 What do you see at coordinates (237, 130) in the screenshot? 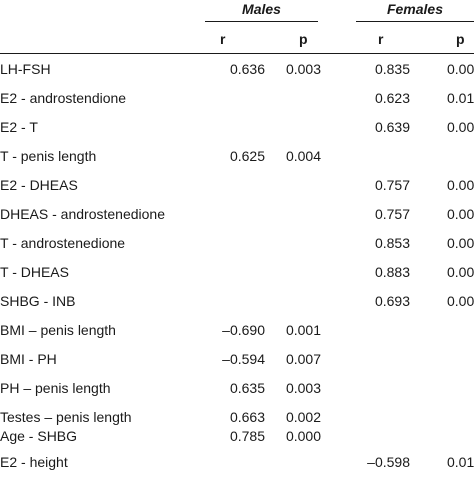
I see `table-row: E2 - T 0.639 0.008` at bounding box center [237, 130].